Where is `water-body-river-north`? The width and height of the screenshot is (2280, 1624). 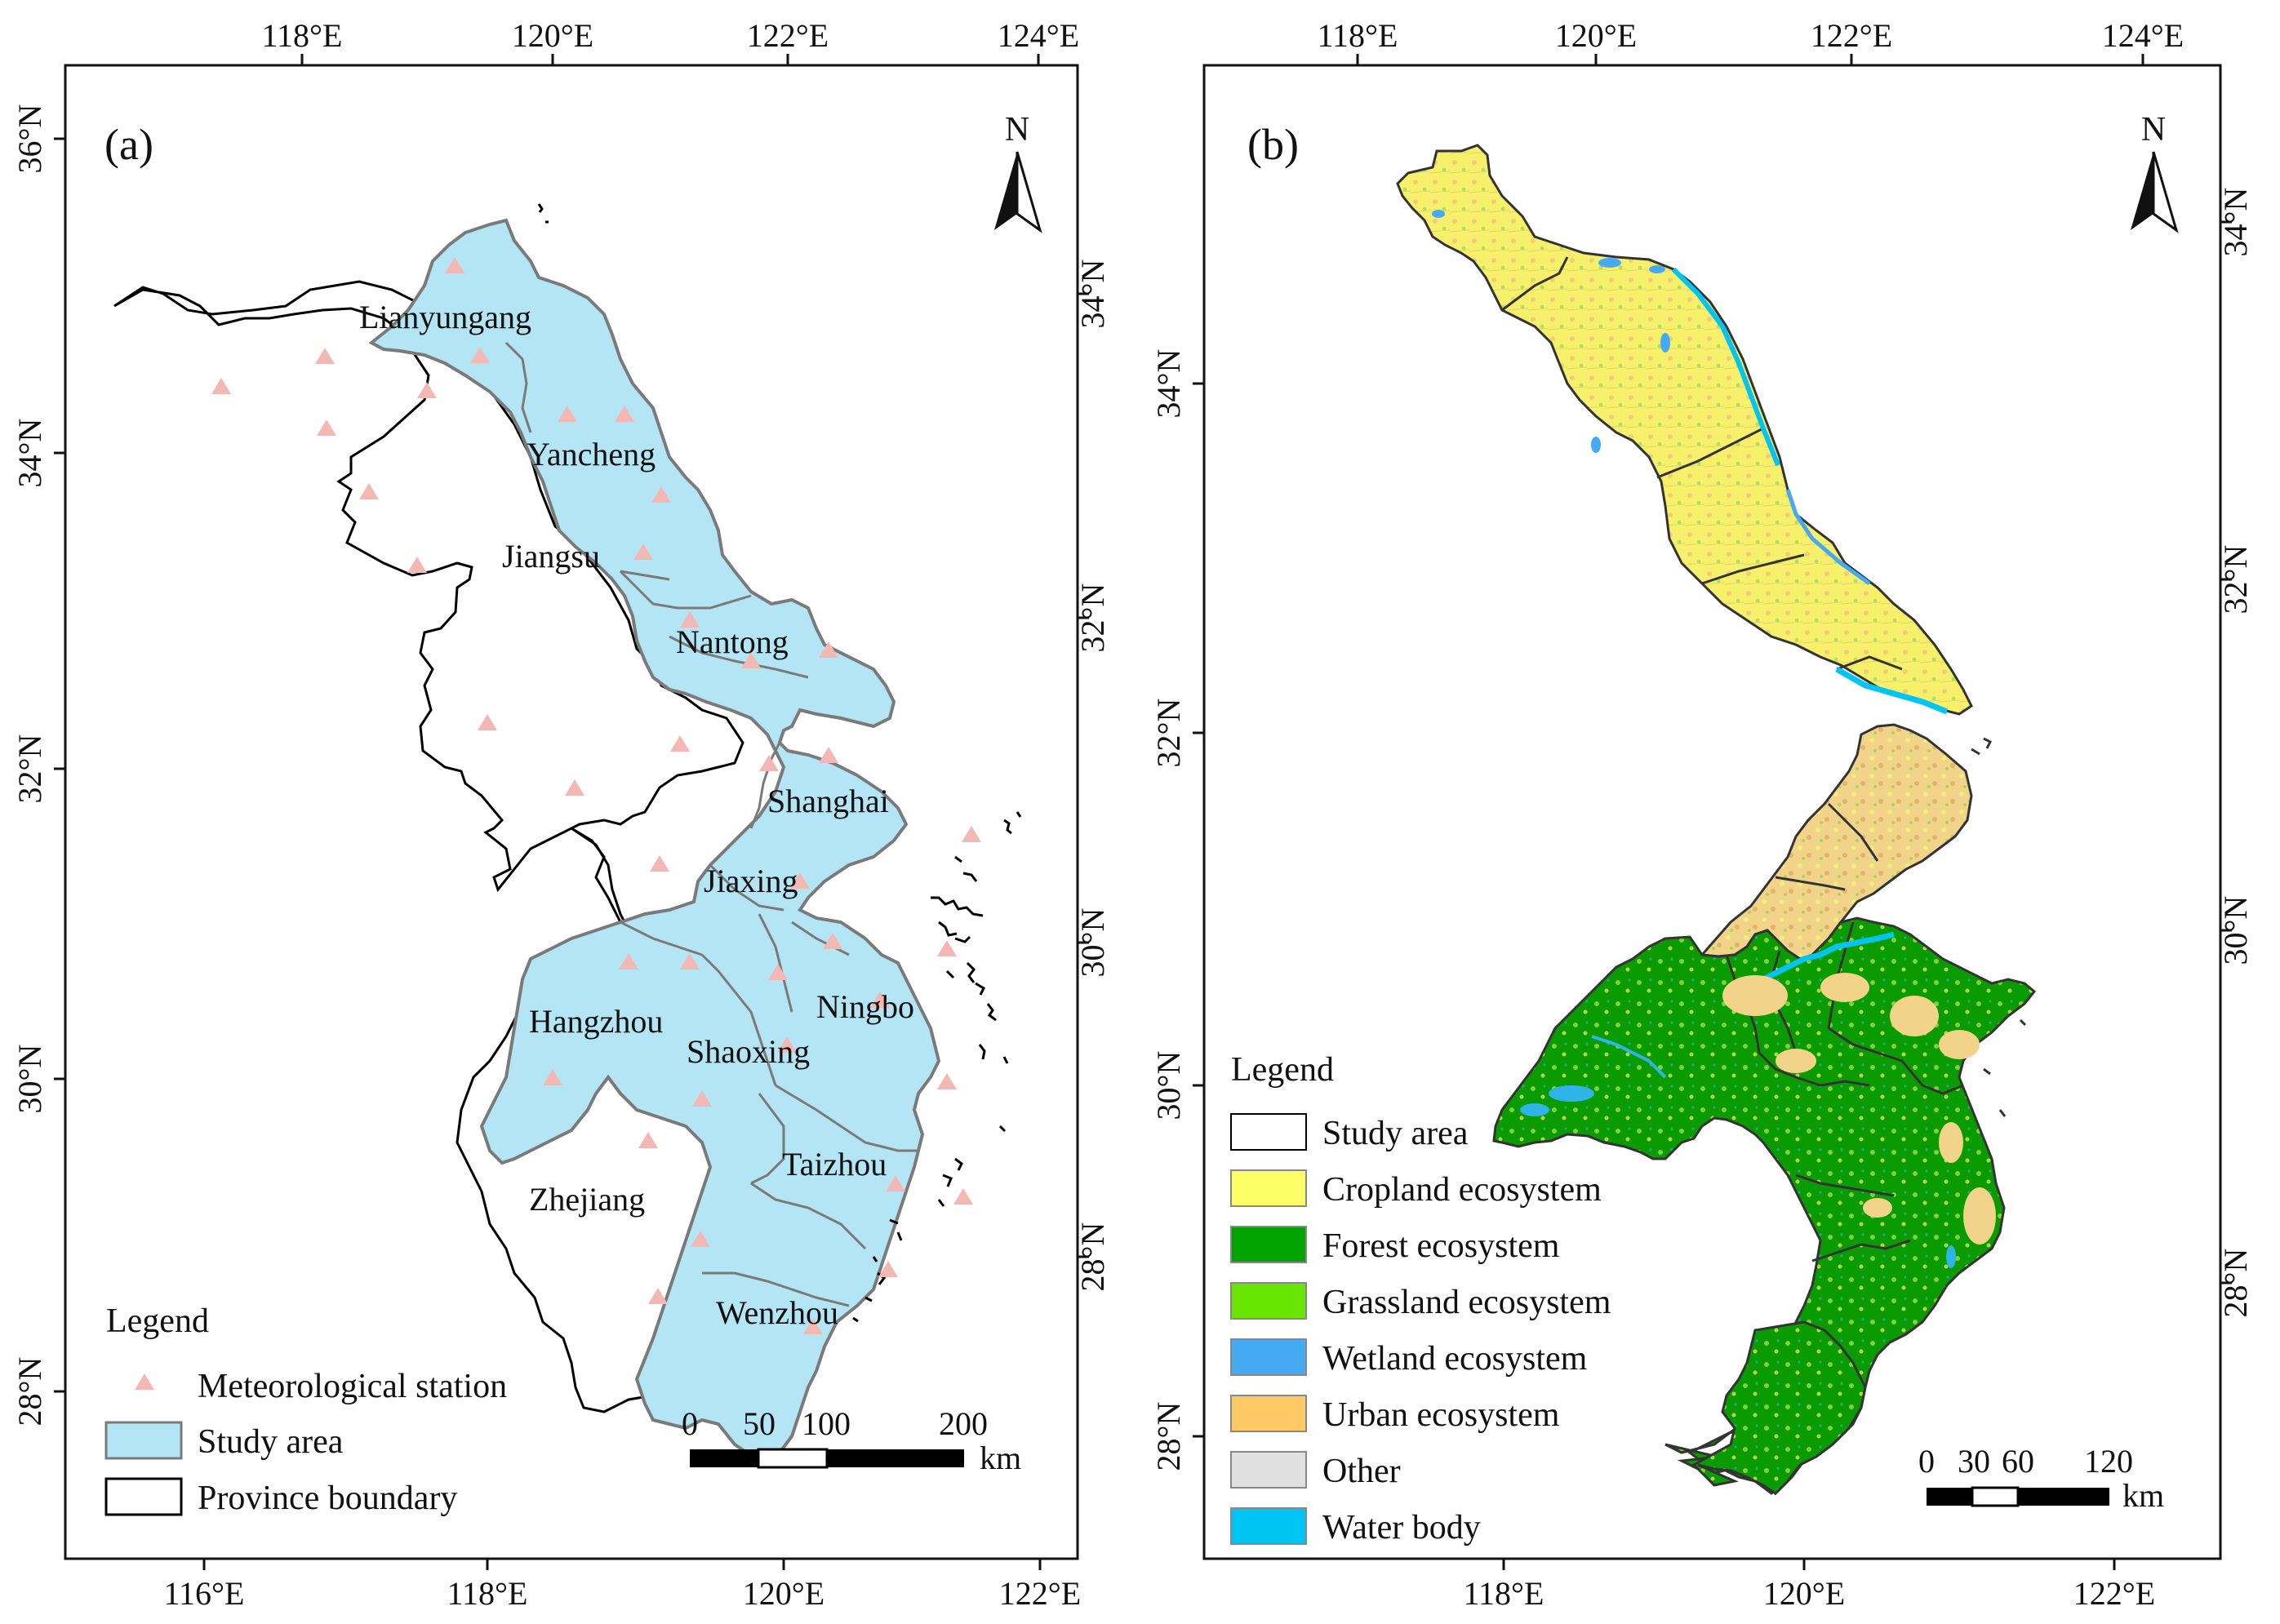 water-body-river-north is located at coordinates (1892, 690).